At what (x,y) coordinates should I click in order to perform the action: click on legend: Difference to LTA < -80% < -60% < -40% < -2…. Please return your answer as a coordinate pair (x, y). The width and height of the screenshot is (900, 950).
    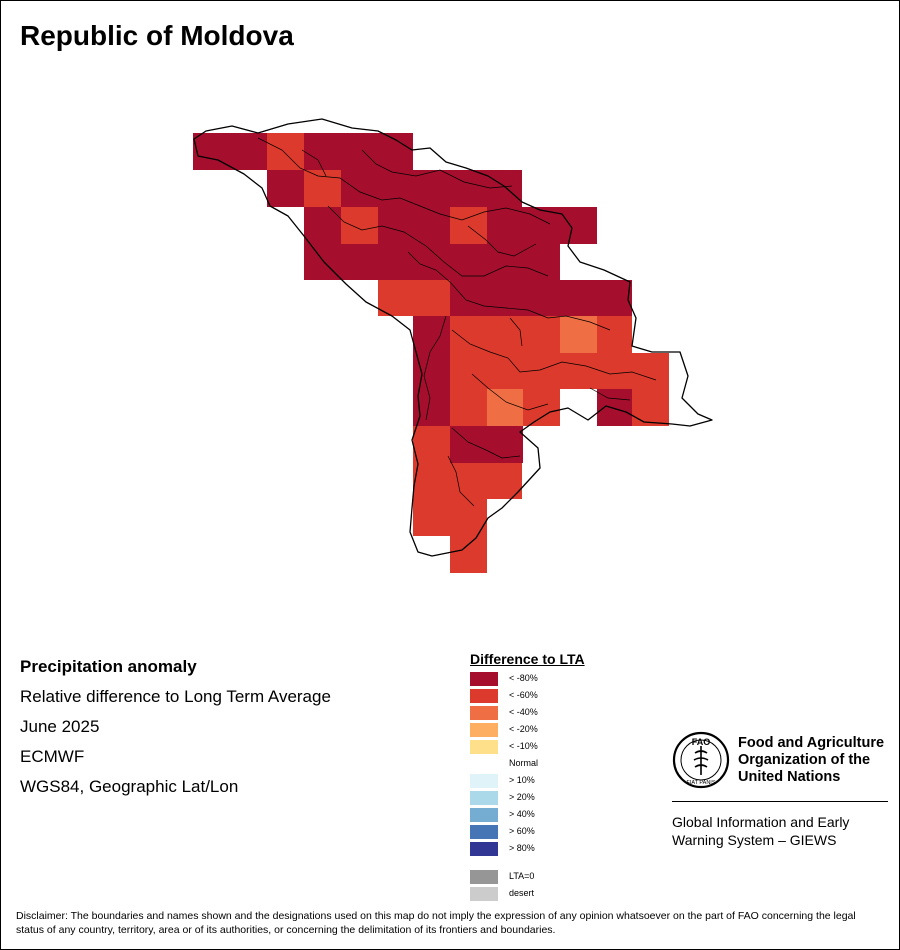
    Looking at the image, I should click on (527, 776).